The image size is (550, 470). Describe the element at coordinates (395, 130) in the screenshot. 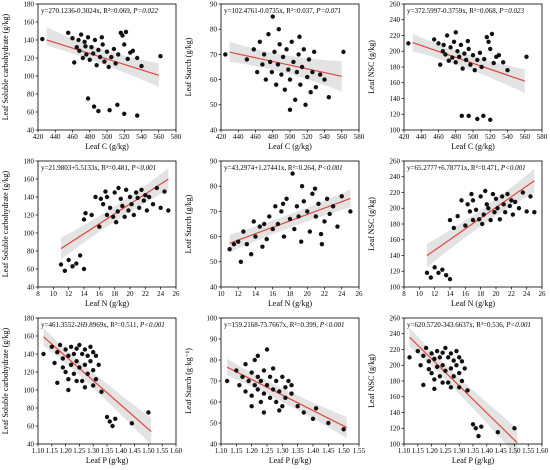

I see `y-tick-label: 100` at that location.